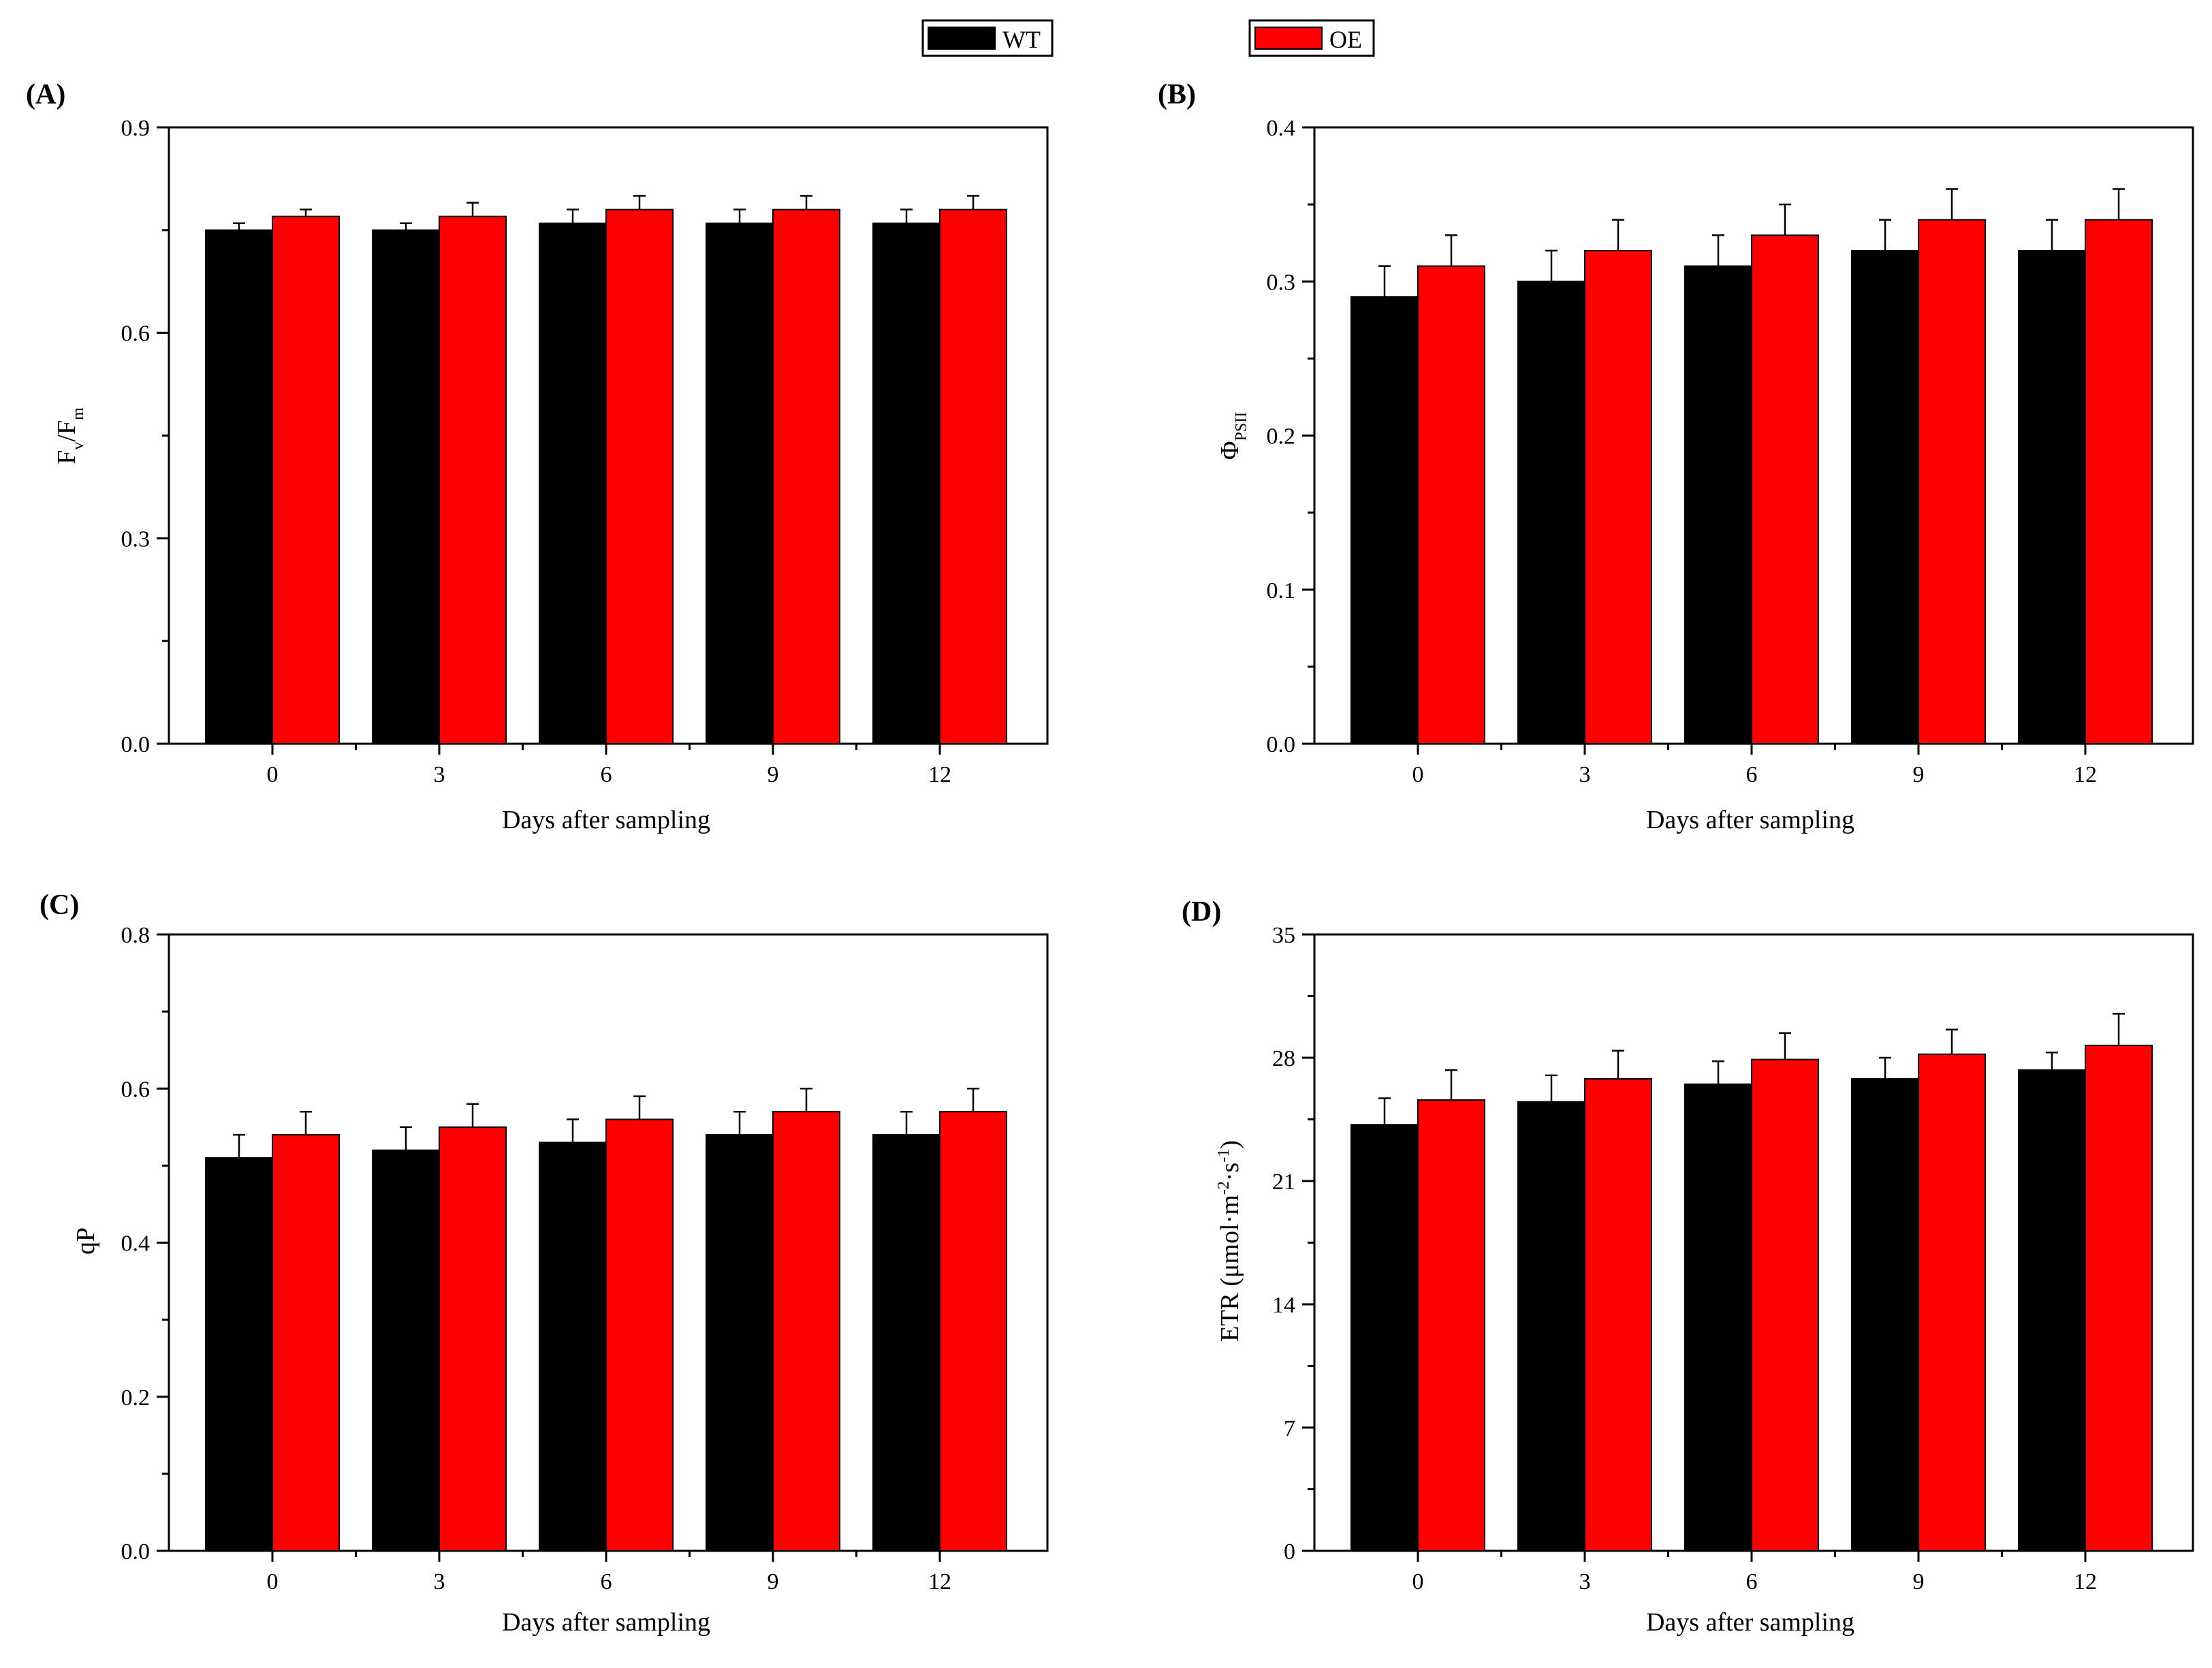  Describe the element at coordinates (1289, 1428) in the screenshot. I see `y-tick-label: 7` at that location.